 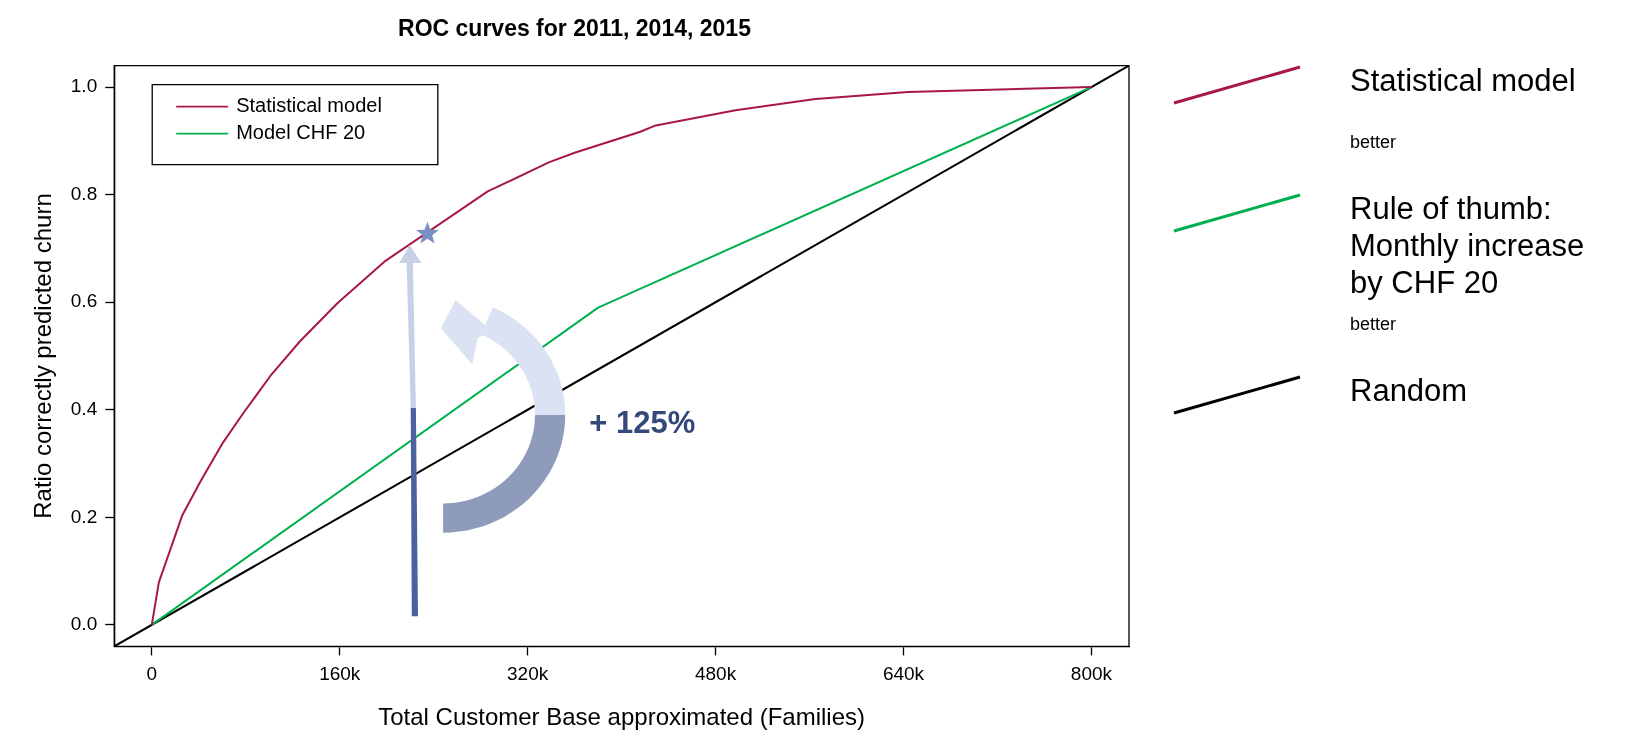 I want to click on y-tick-label: 0.8, so click(x=84, y=193).